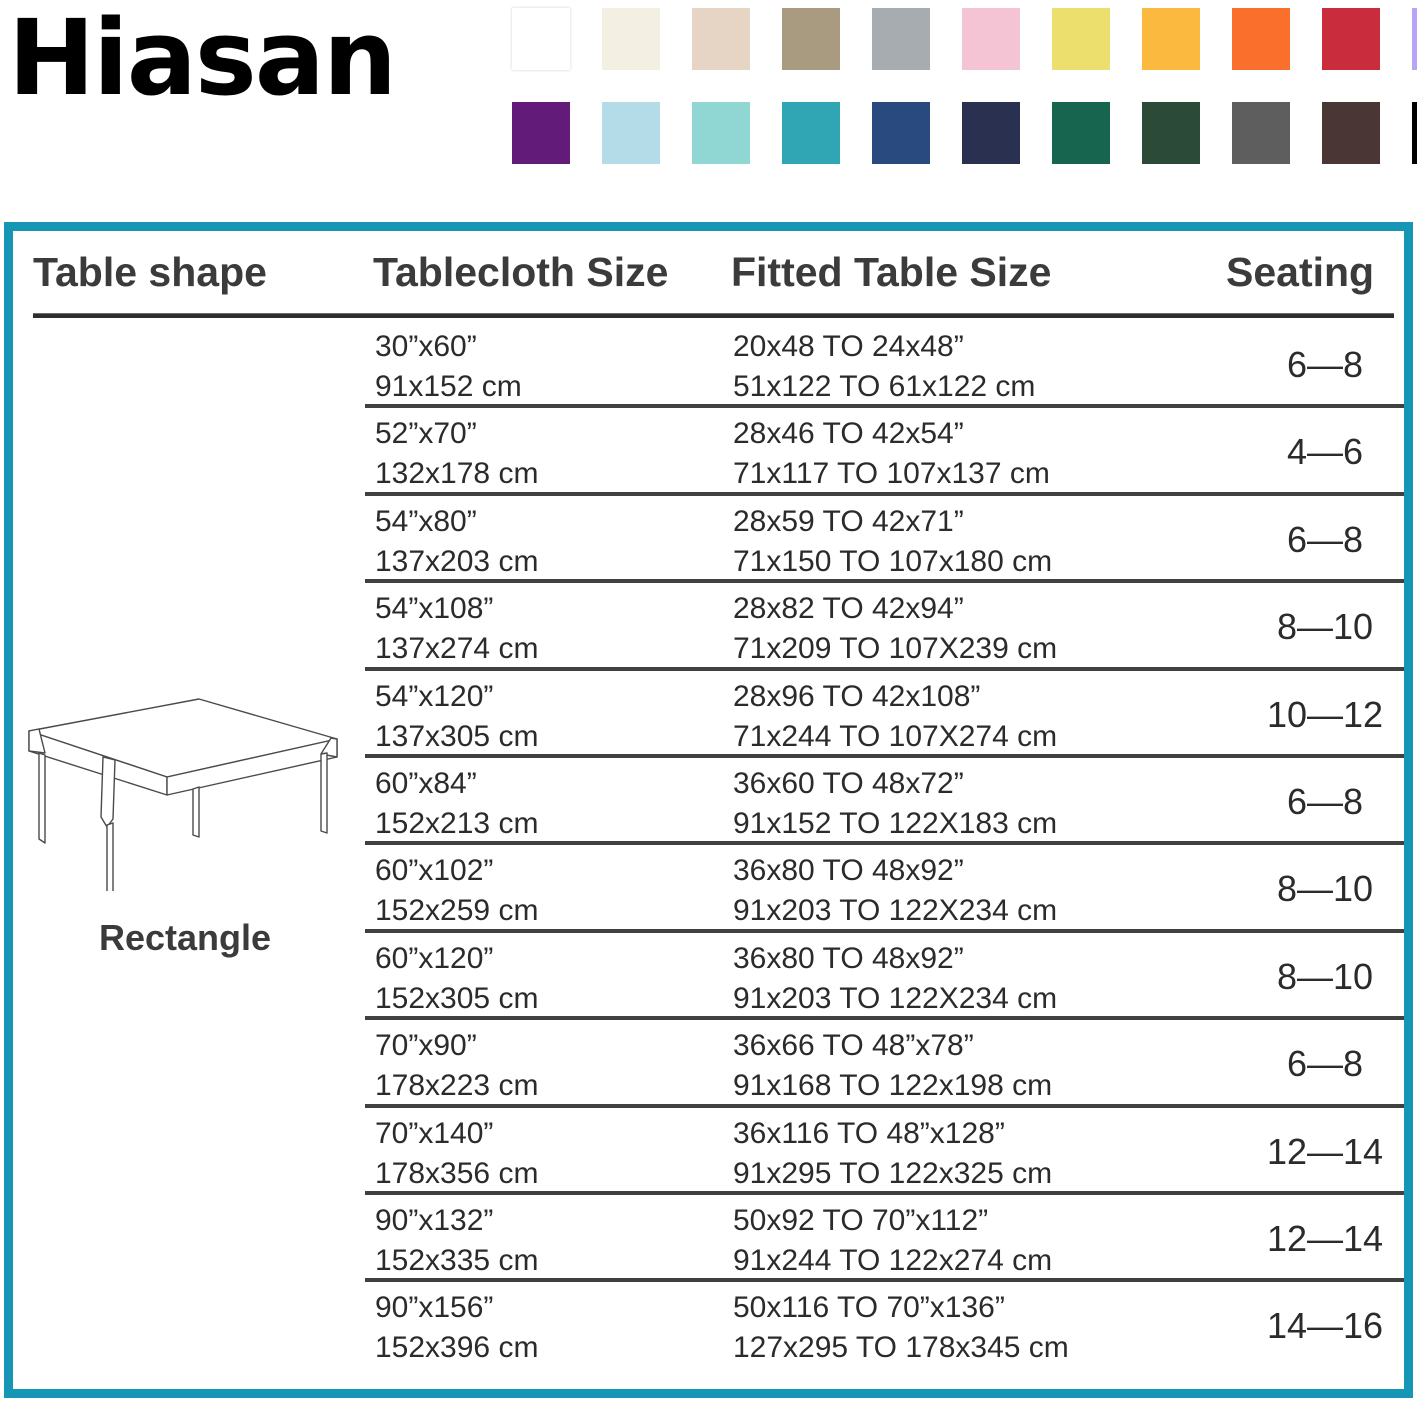 This screenshot has height=1402, width=1417. Describe the element at coordinates (1351, 133) in the screenshot. I see `color-swatch-brown` at that location.